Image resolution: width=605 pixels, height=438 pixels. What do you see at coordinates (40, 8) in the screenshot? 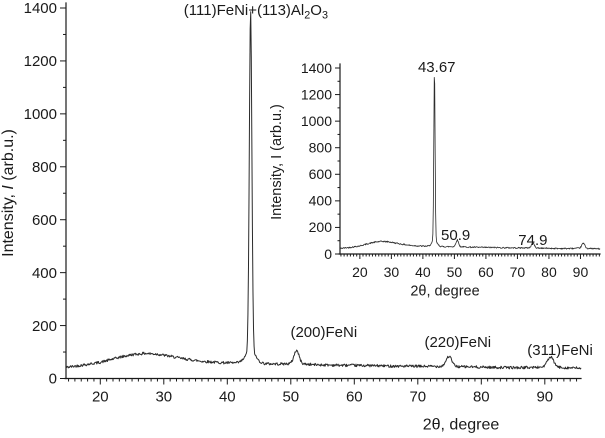
I see `main-y-tick-label: 1400` at bounding box center [40, 8].